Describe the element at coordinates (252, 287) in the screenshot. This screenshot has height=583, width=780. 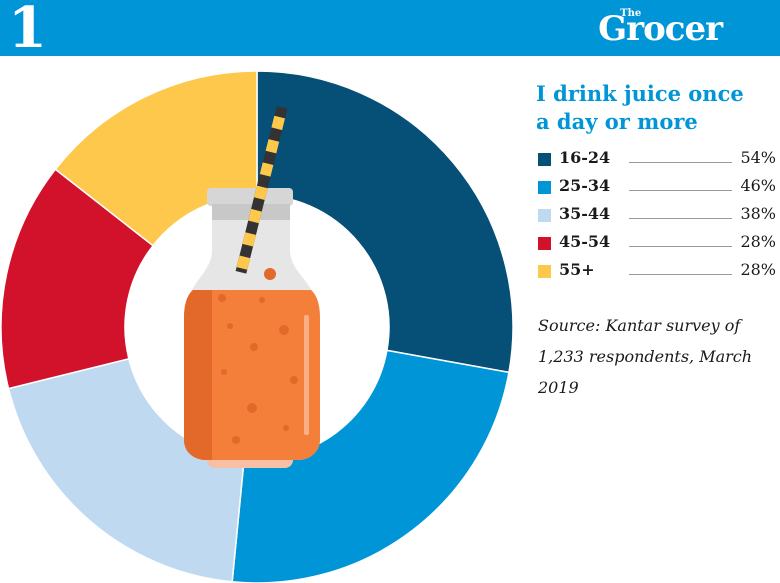
I see `juice-bottle-icon` at that location.